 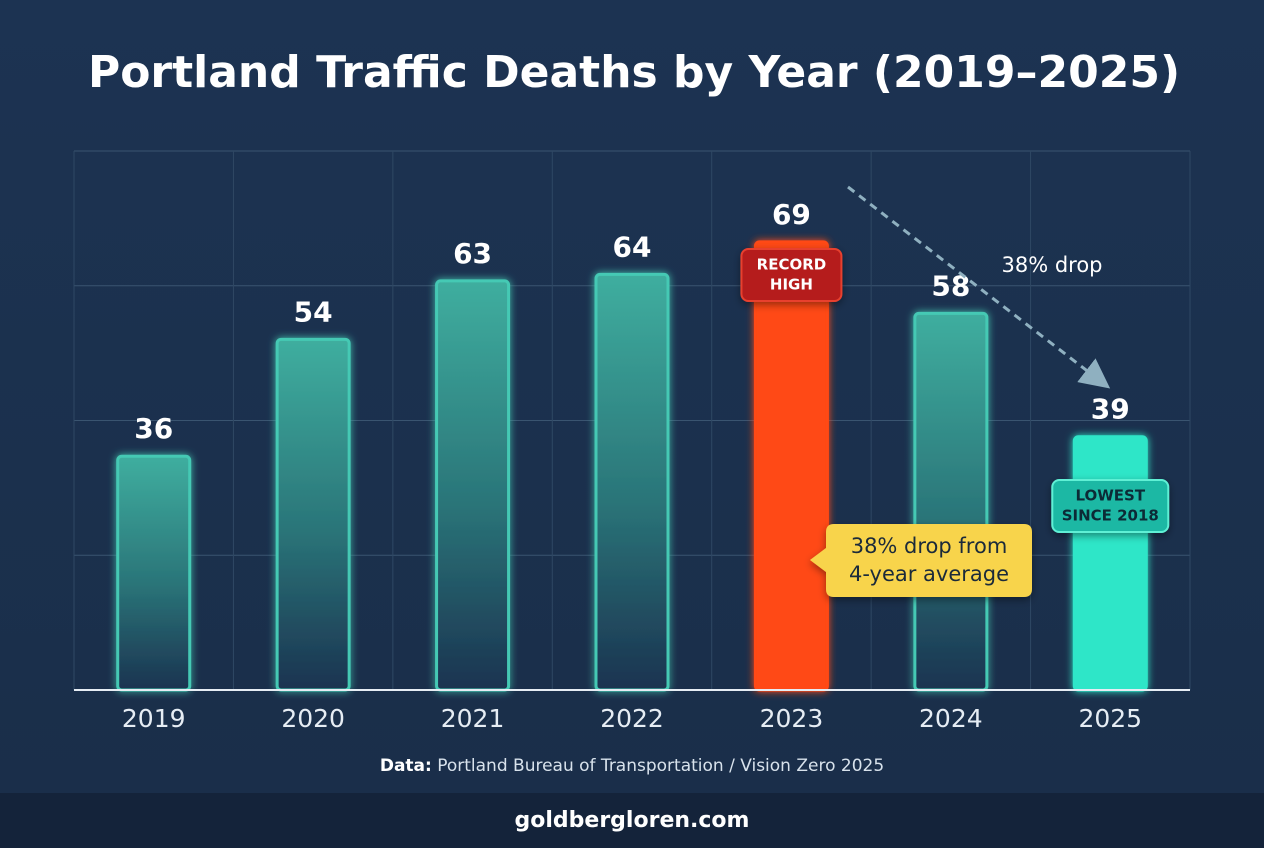 What do you see at coordinates (1110, 516) in the screenshot?
I see `badge-text: SINCE 2018` at bounding box center [1110, 516].